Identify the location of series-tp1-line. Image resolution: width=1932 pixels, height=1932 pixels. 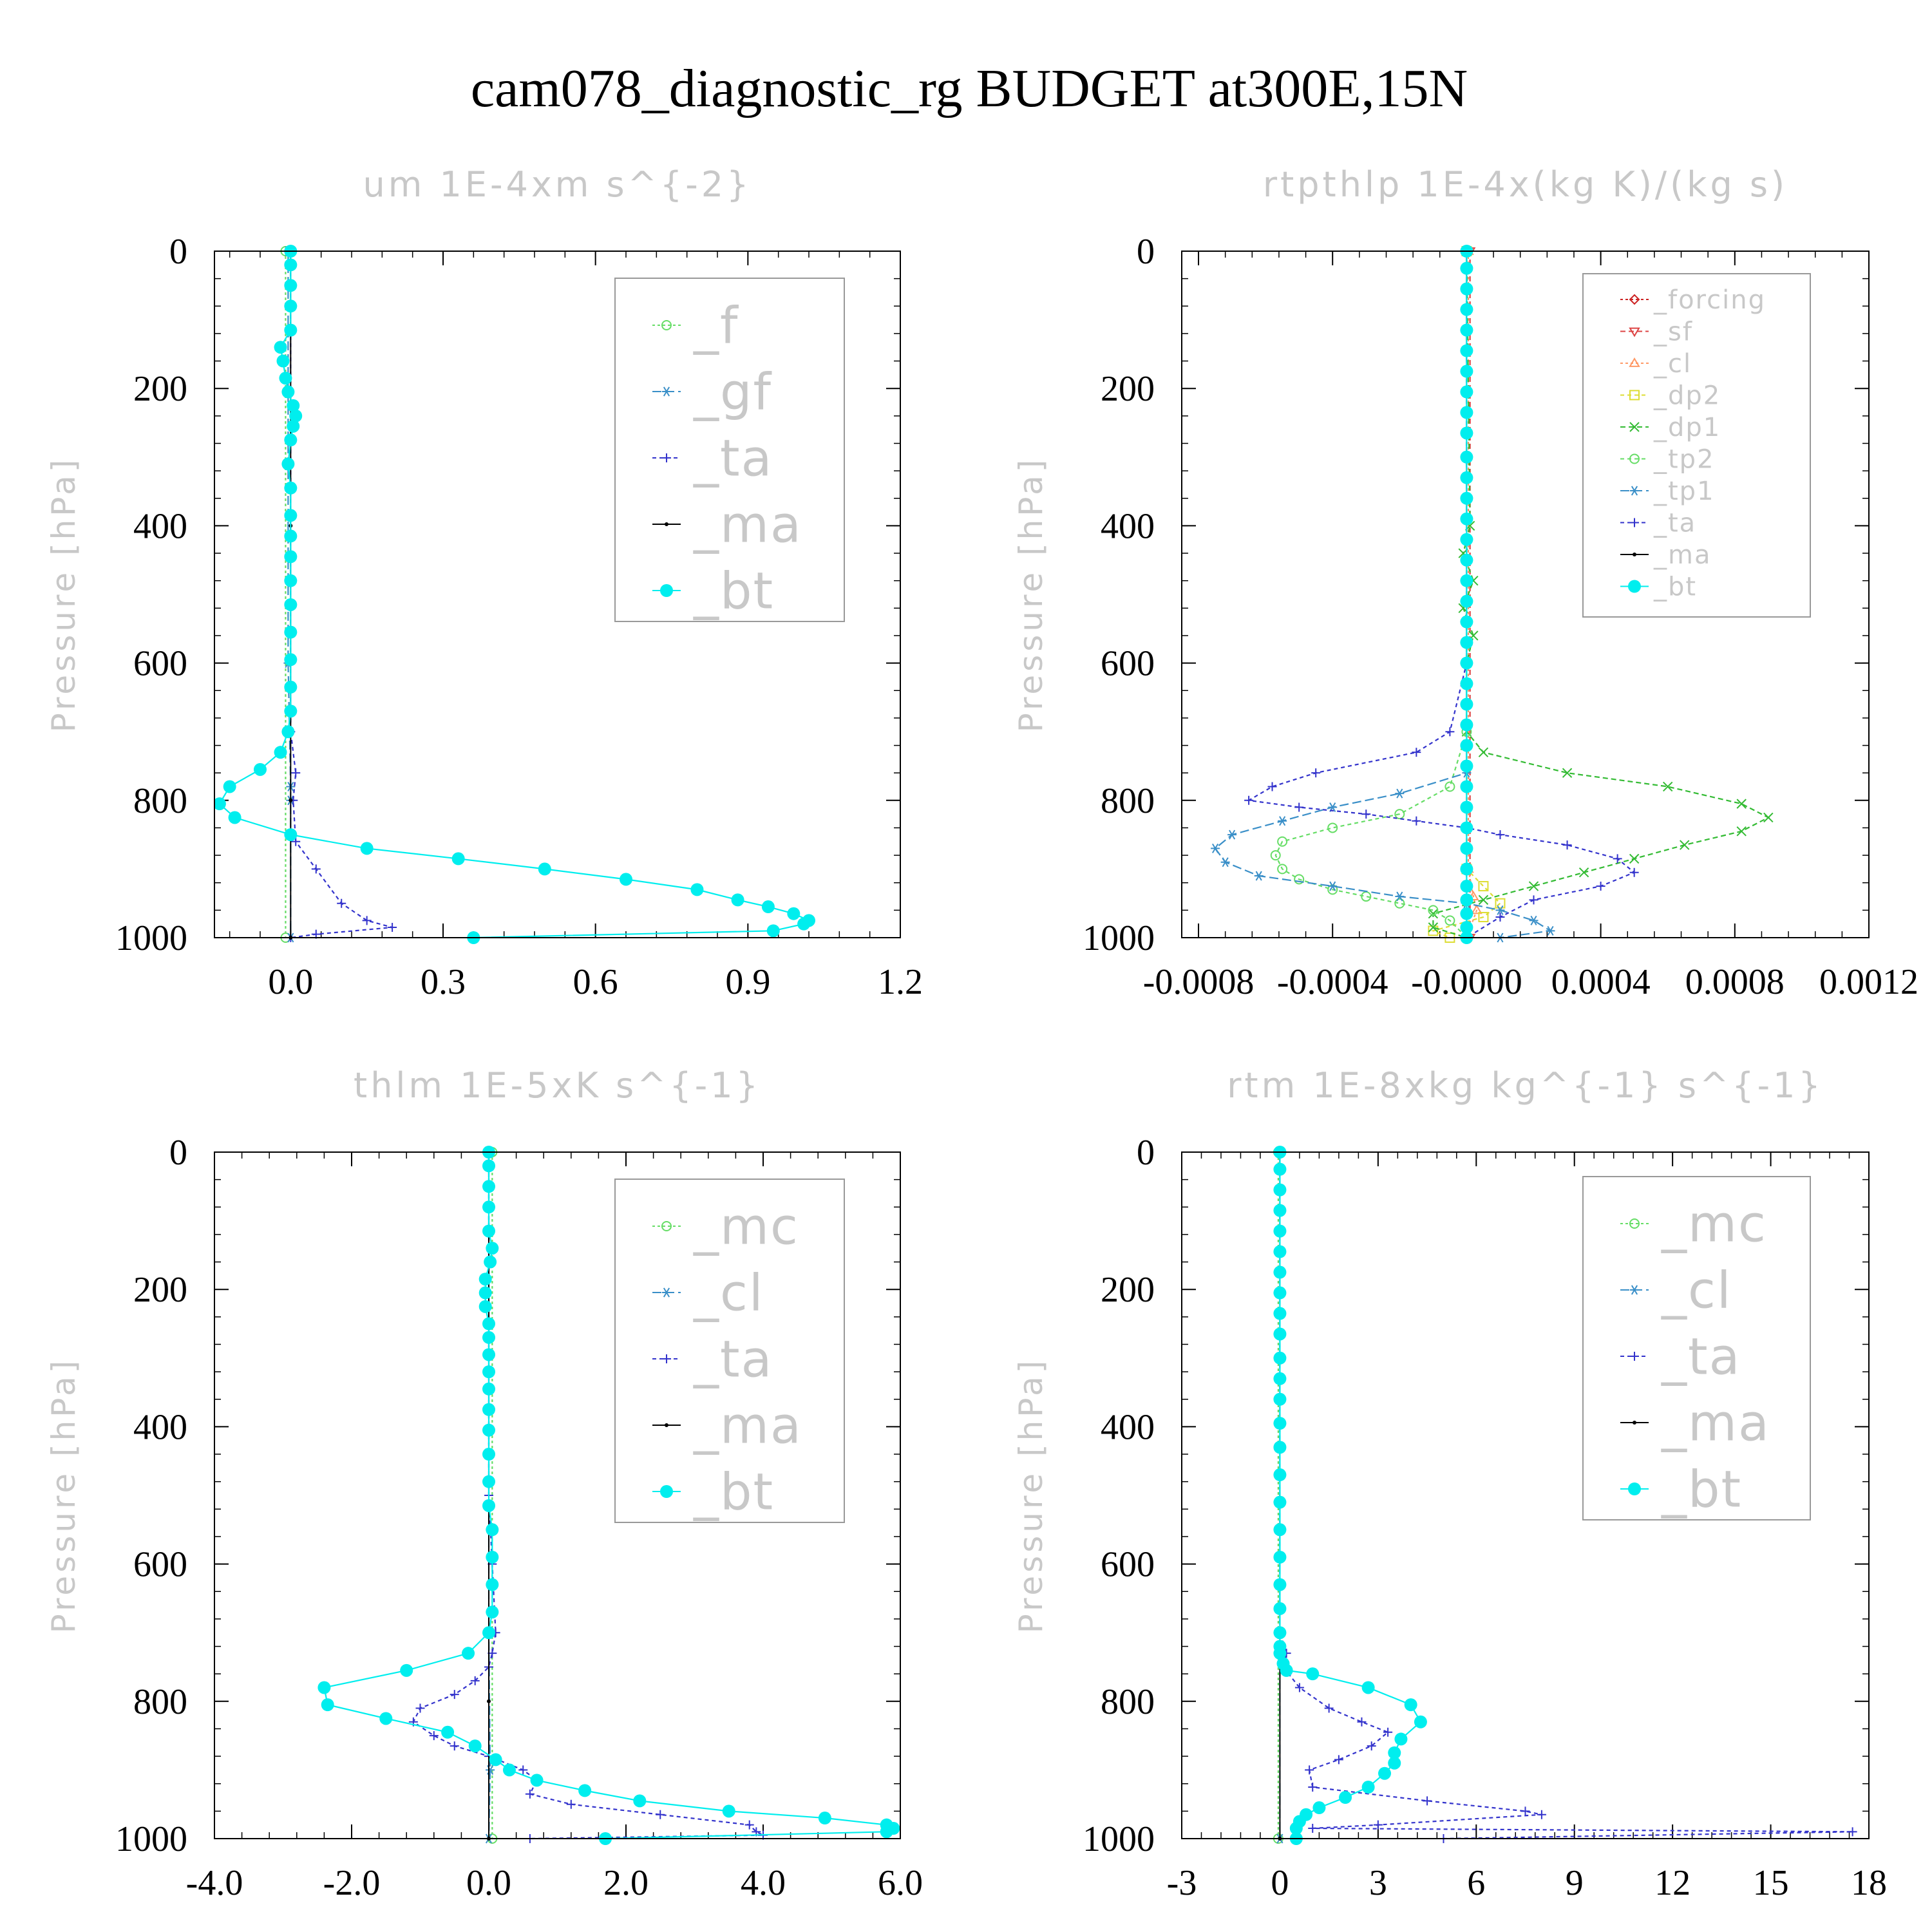
(1384, 595).